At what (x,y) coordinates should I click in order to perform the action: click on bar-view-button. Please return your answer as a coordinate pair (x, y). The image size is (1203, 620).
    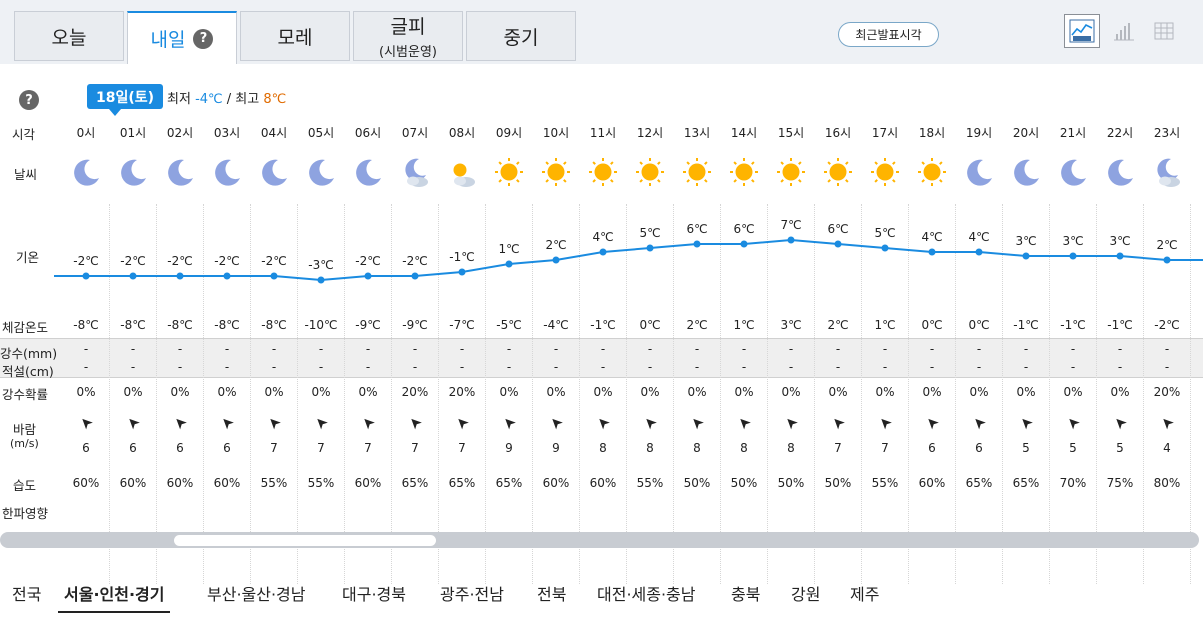
    Looking at the image, I should click on (1124, 31).